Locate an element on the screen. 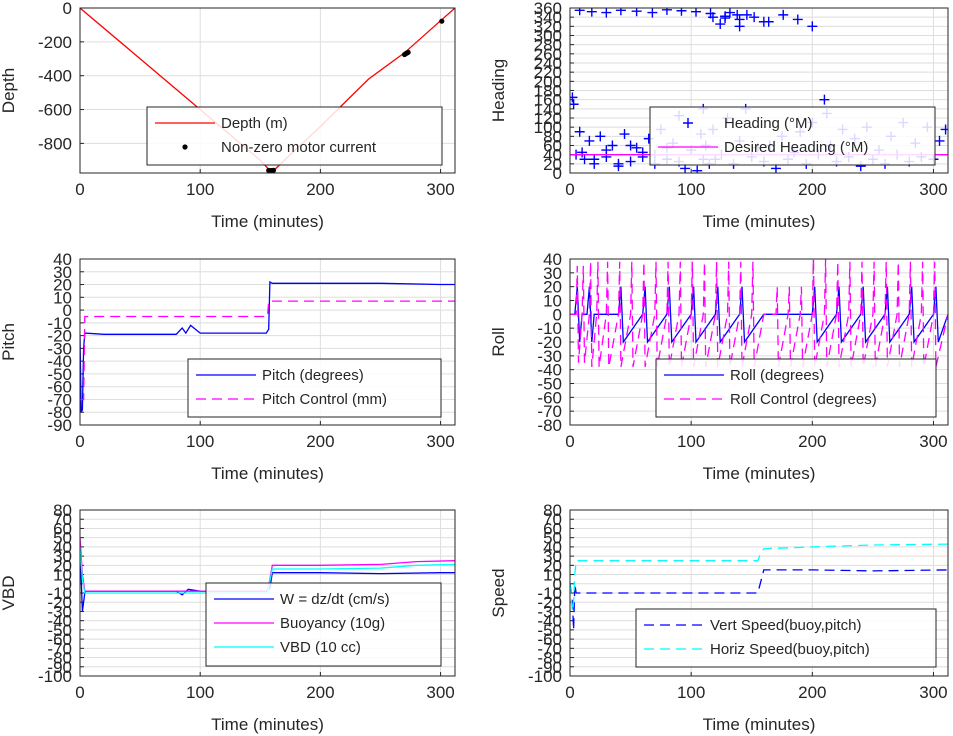 The width and height of the screenshot is (953, 736). roll-series-1-line is located at coordinates (759, 313).